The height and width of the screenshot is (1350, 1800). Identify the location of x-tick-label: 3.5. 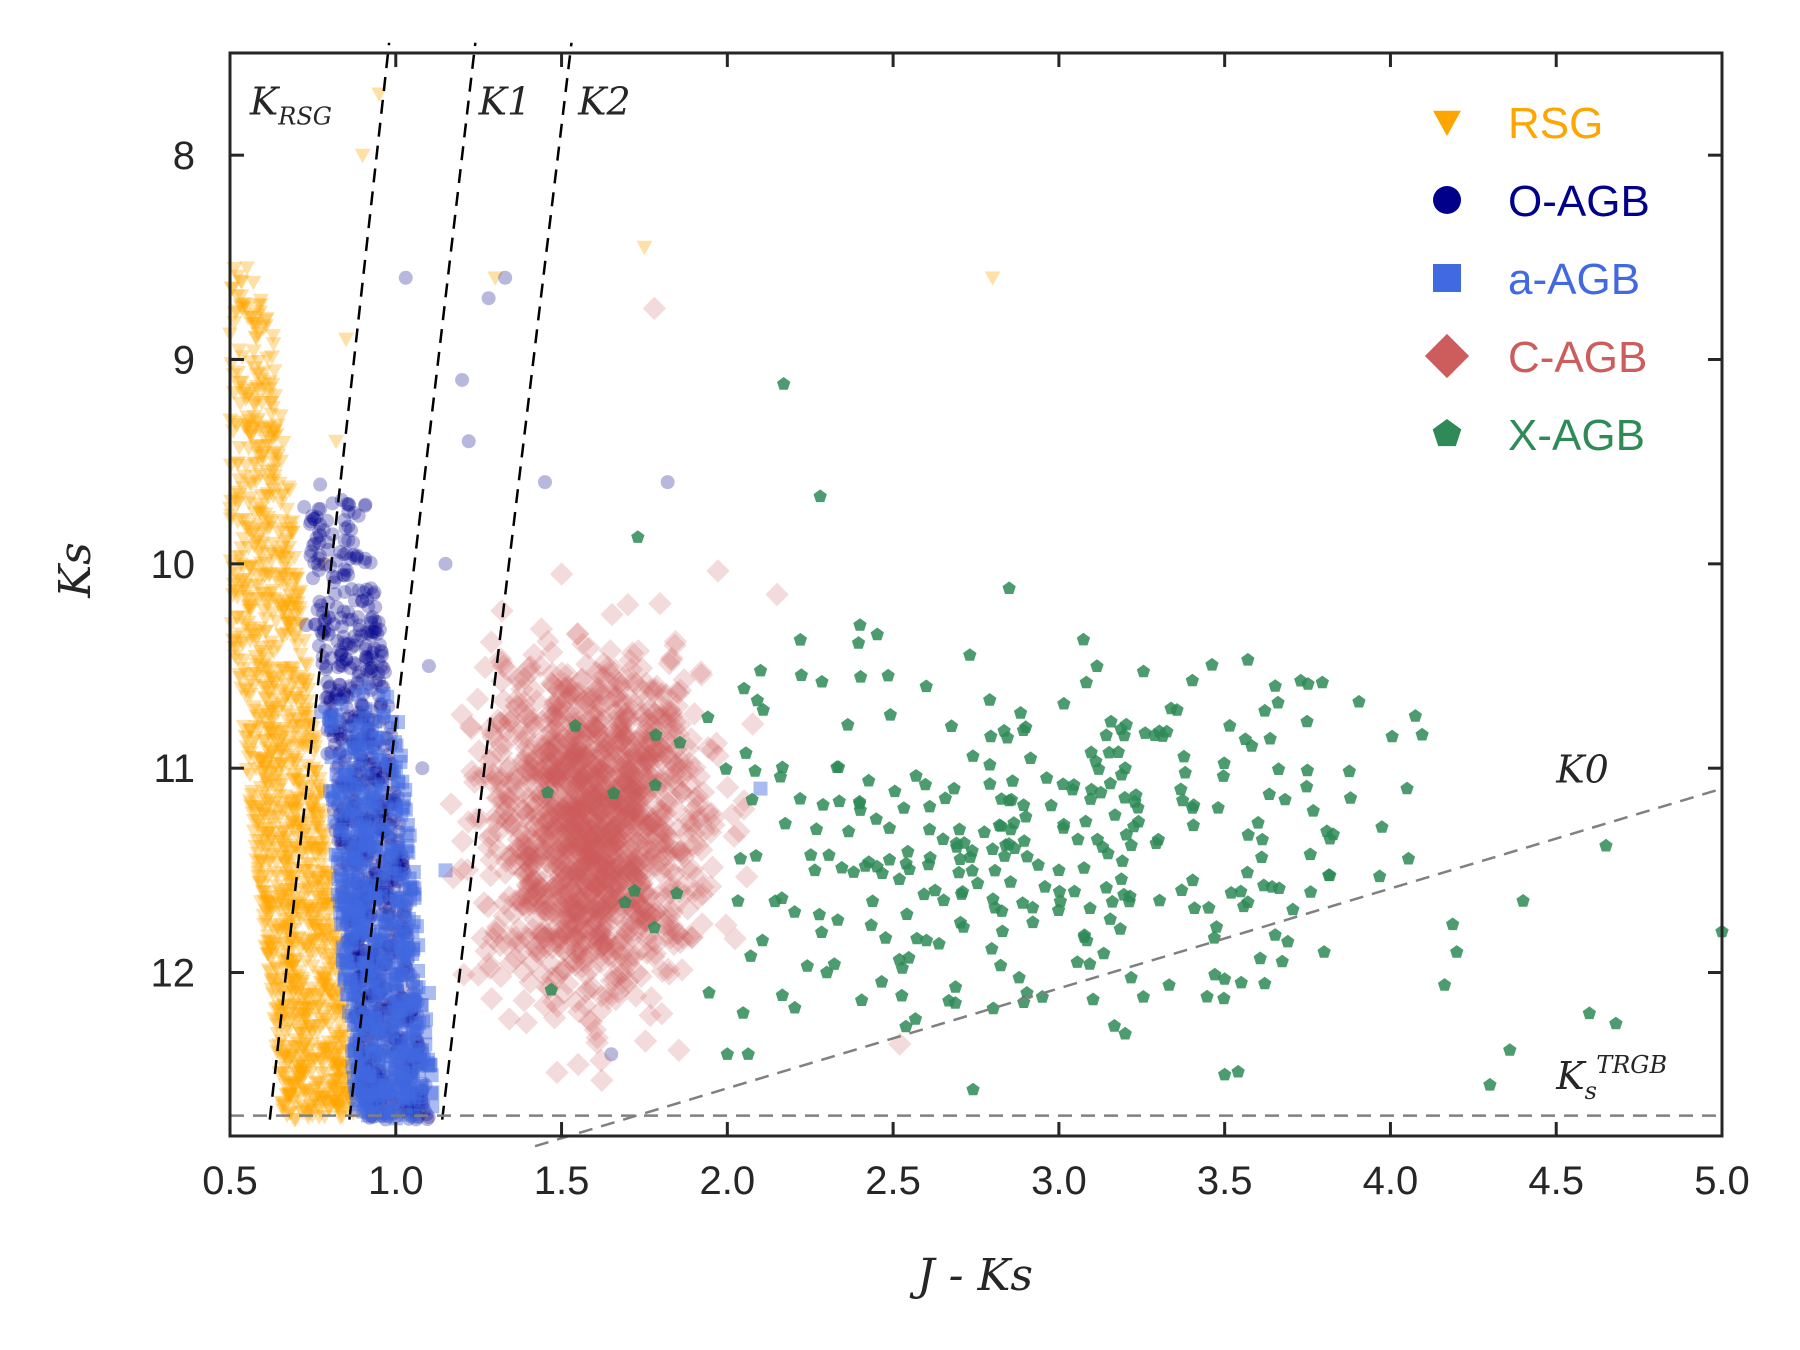
(1225, 1181).